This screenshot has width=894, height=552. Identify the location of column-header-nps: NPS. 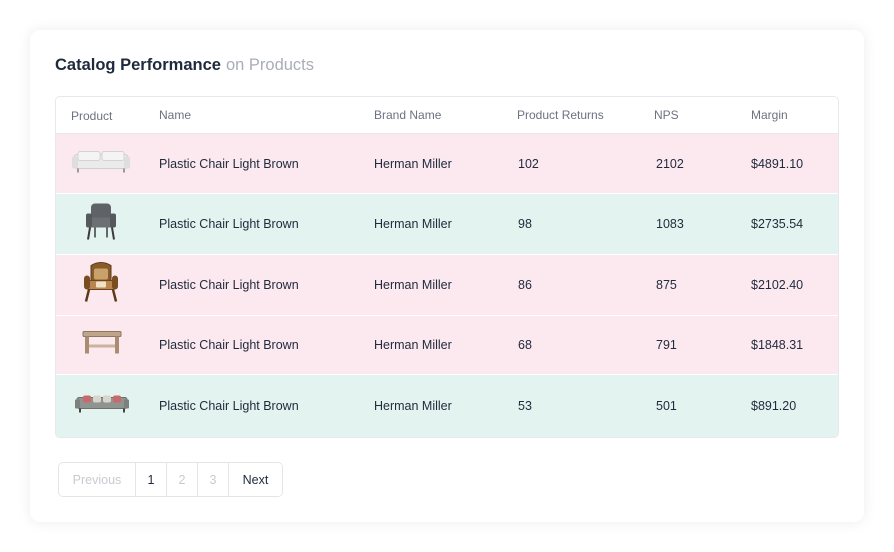
(666, 115).